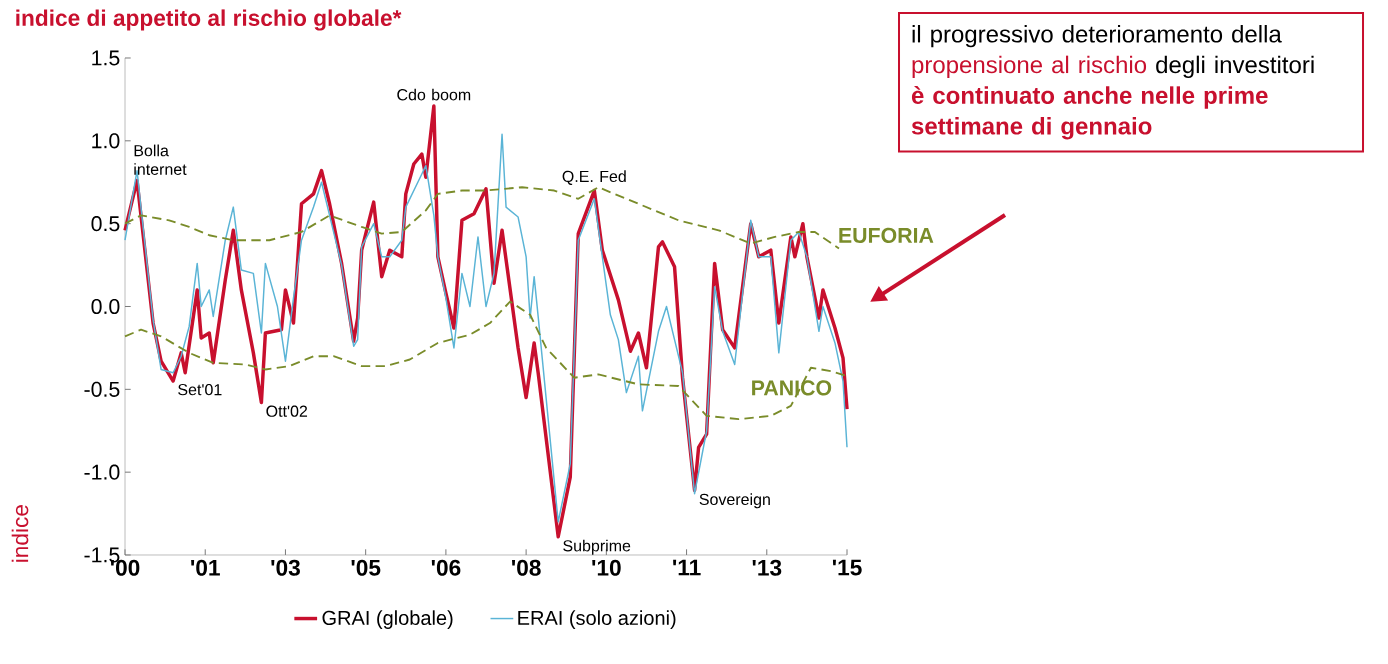  What do you see at coordinates (105, 224) in the screenshot?
I see `y-tick-label: 0.5` at bounding box center [105, 224].